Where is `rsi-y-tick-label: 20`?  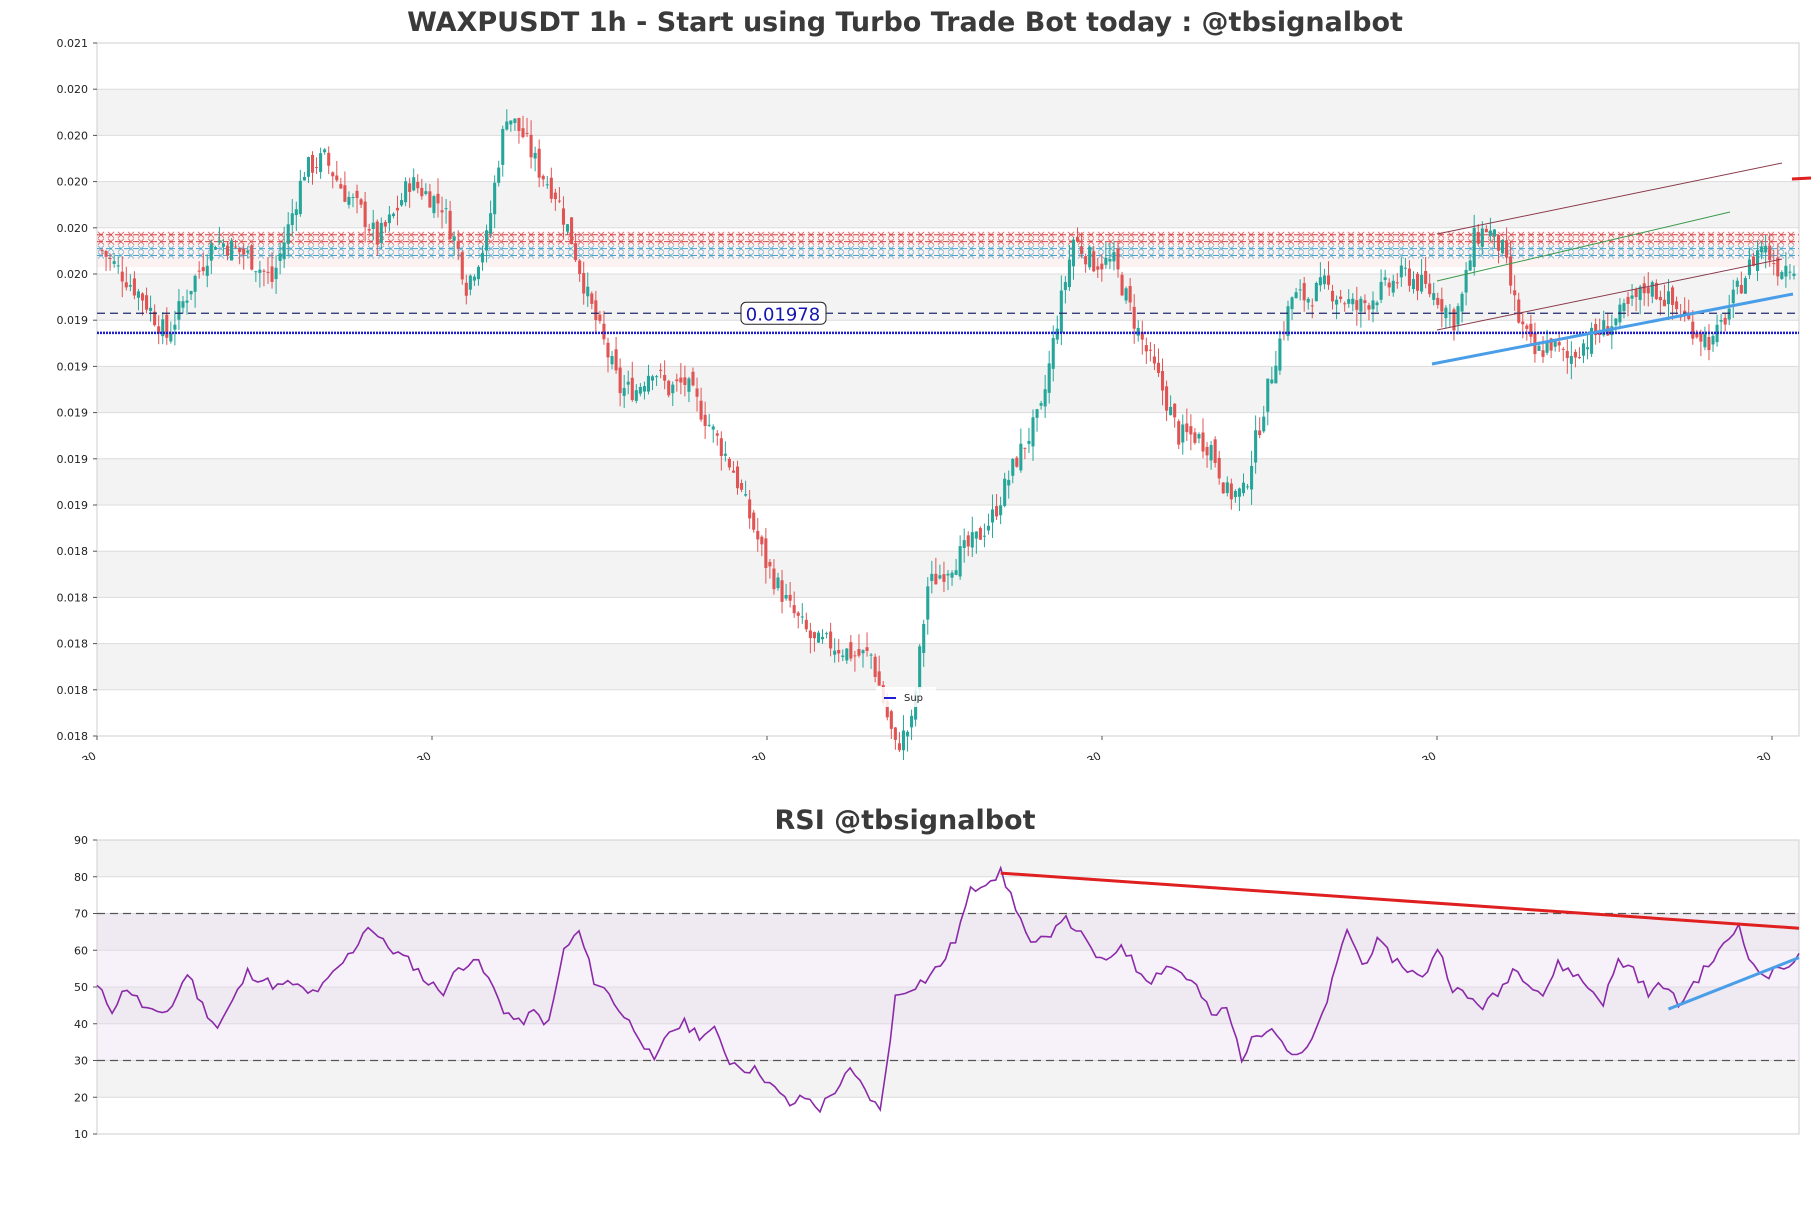 rsi-y-tick-label: 20 is located at coordinates (81, 1097).